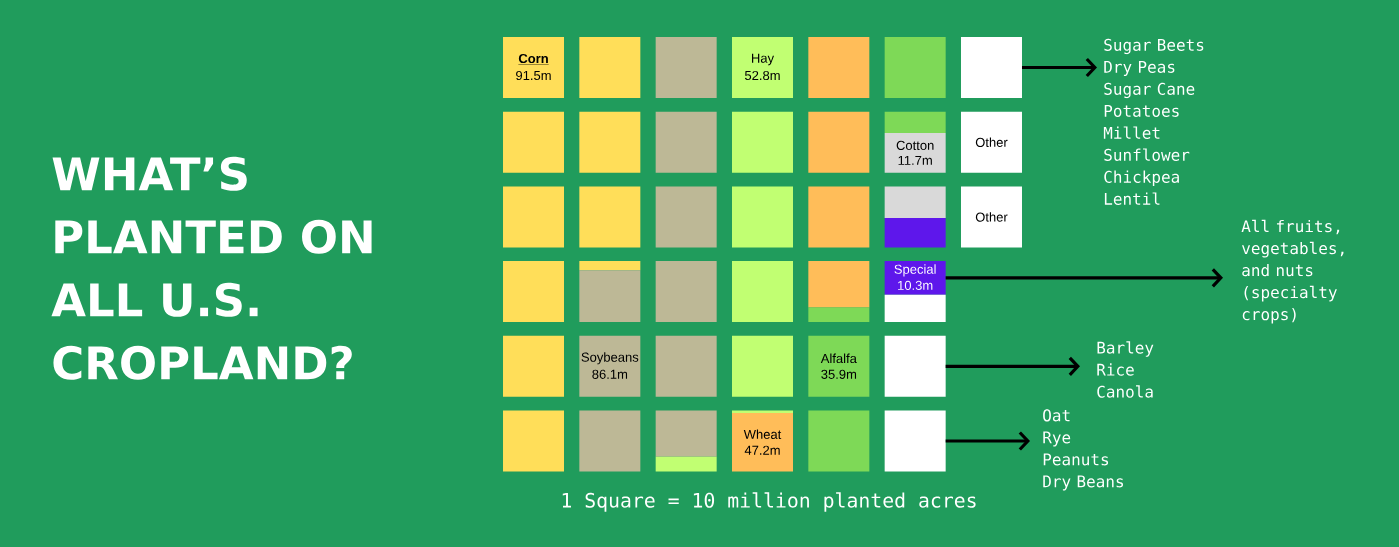 This screenshot has width=1399, height=547. What do you see at coordinates (1083, 450) in the screenshot?
I see `text: Oat Rye Peanuts Dry Beans` at bounding box center [1083, 450].